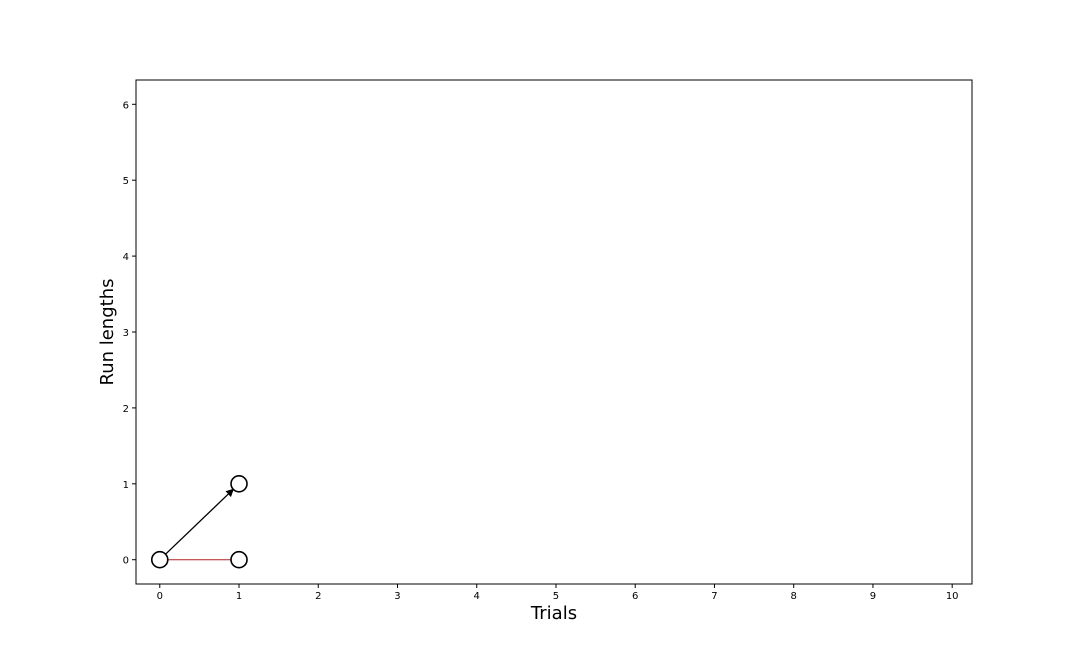  What do you see at coordinates (126, 257) in the screenshot?
I see `y-tick-label: 4` at bounding box center [126, 257].